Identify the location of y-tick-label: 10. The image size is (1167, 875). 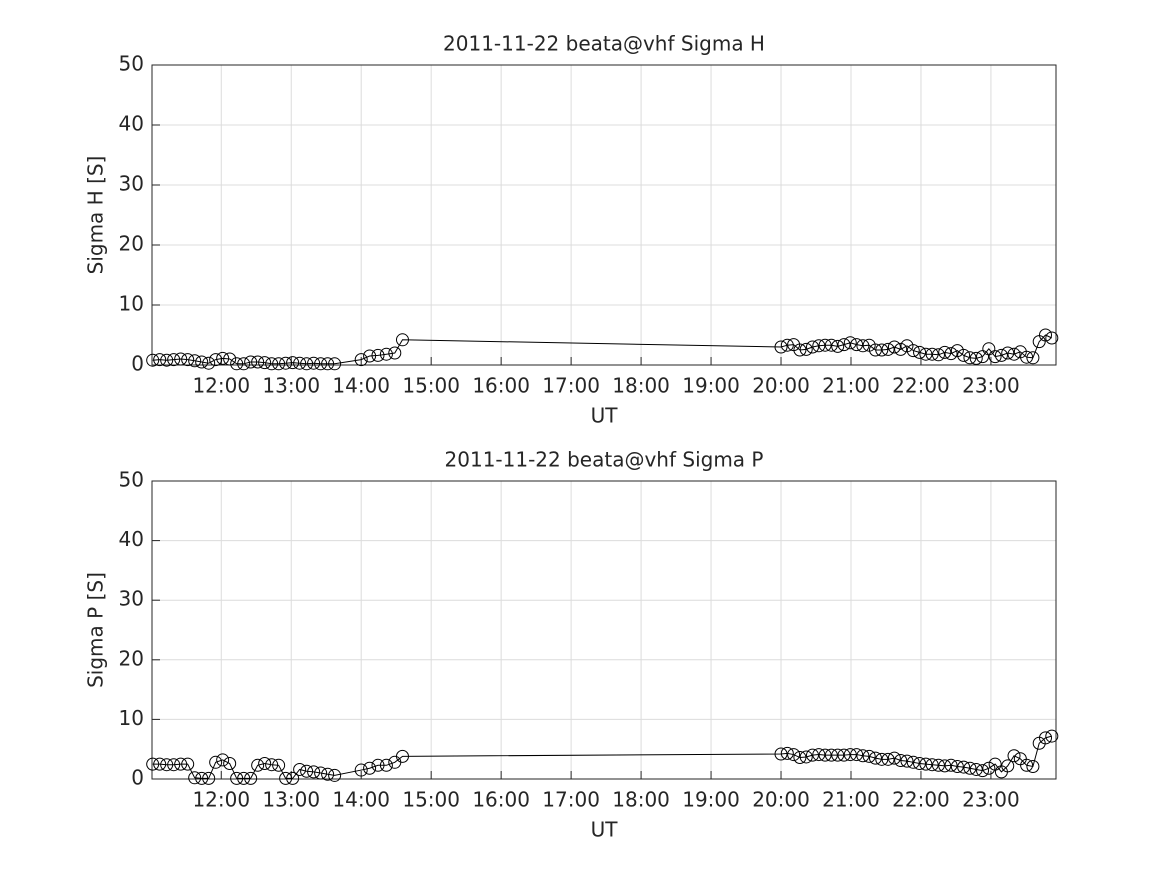
(131, 718).